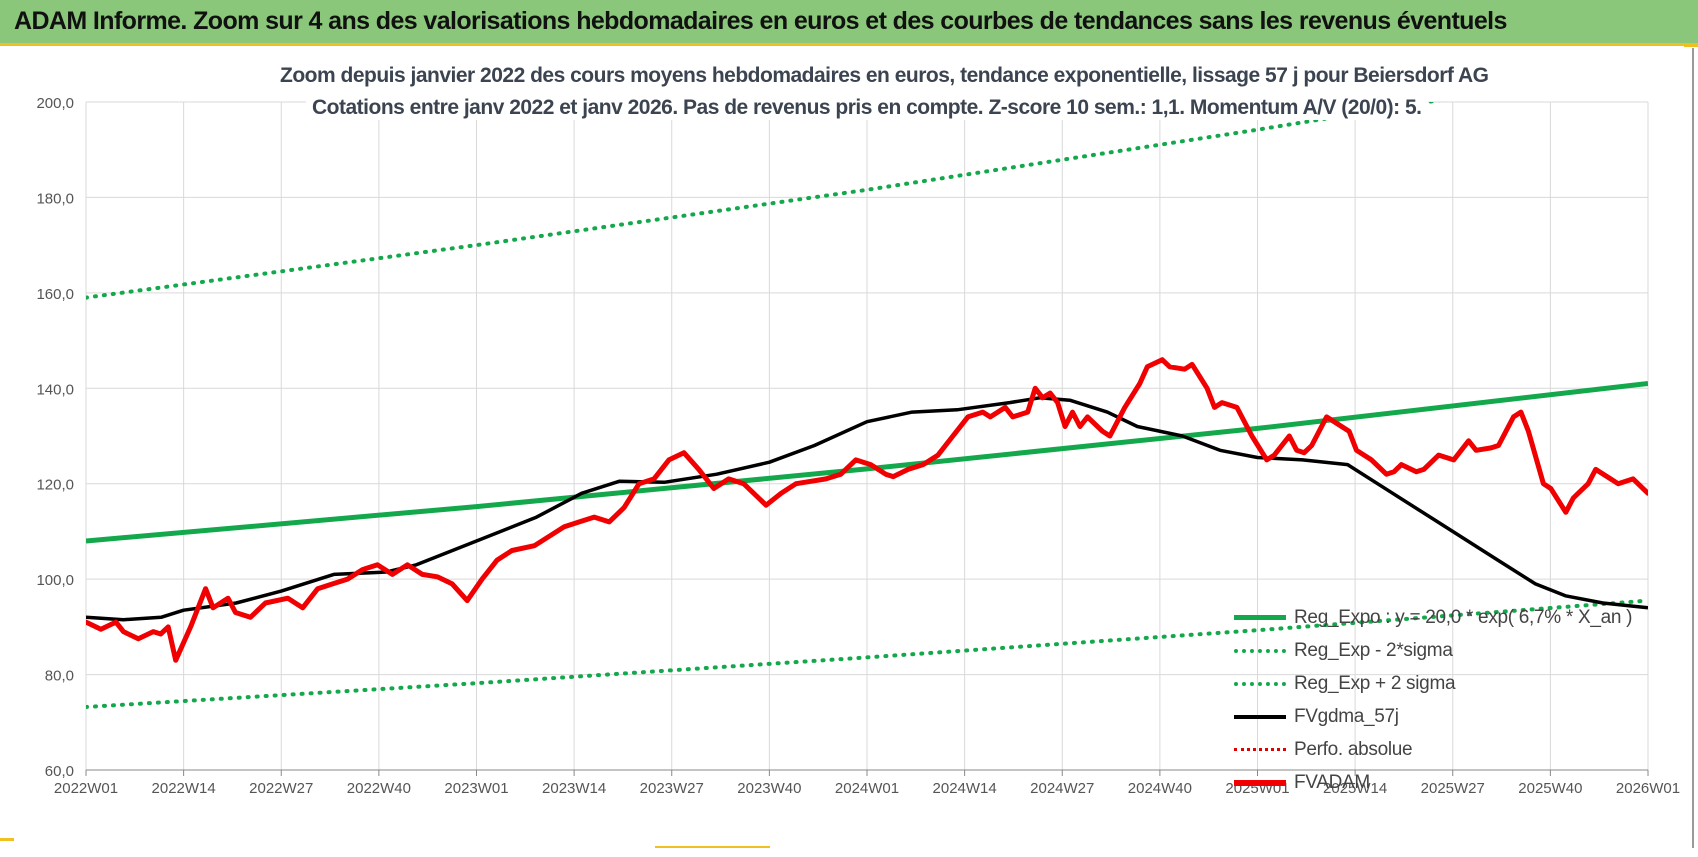 Image resolution: width=1698 pixels, height=857 pixels. Describe the element at coordinates (59, 771) in the screenshot. I see `y-tick-label: 60,0` at that location.